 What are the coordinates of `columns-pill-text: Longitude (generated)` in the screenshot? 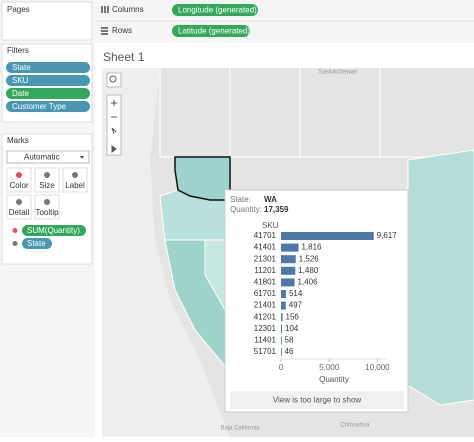 It's located at (217, 10).